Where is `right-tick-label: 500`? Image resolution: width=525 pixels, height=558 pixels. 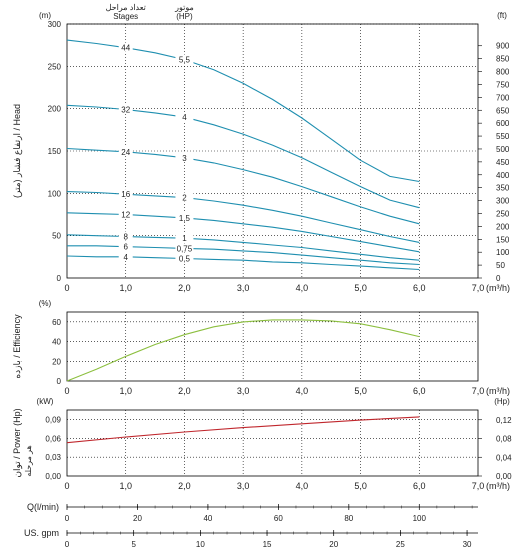
right-tick-label: 500 is located at coordinates (503, 149).